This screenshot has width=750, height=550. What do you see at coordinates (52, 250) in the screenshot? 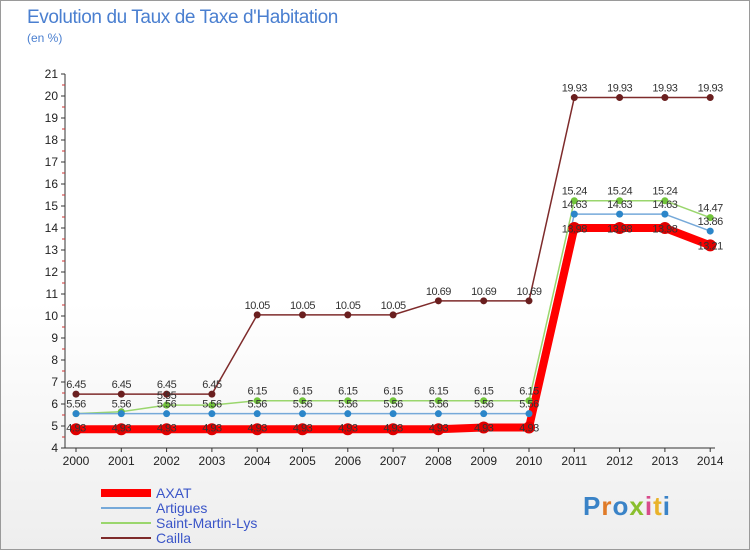
I see `y-tick-label: 13` at bounding box center [52, 250].